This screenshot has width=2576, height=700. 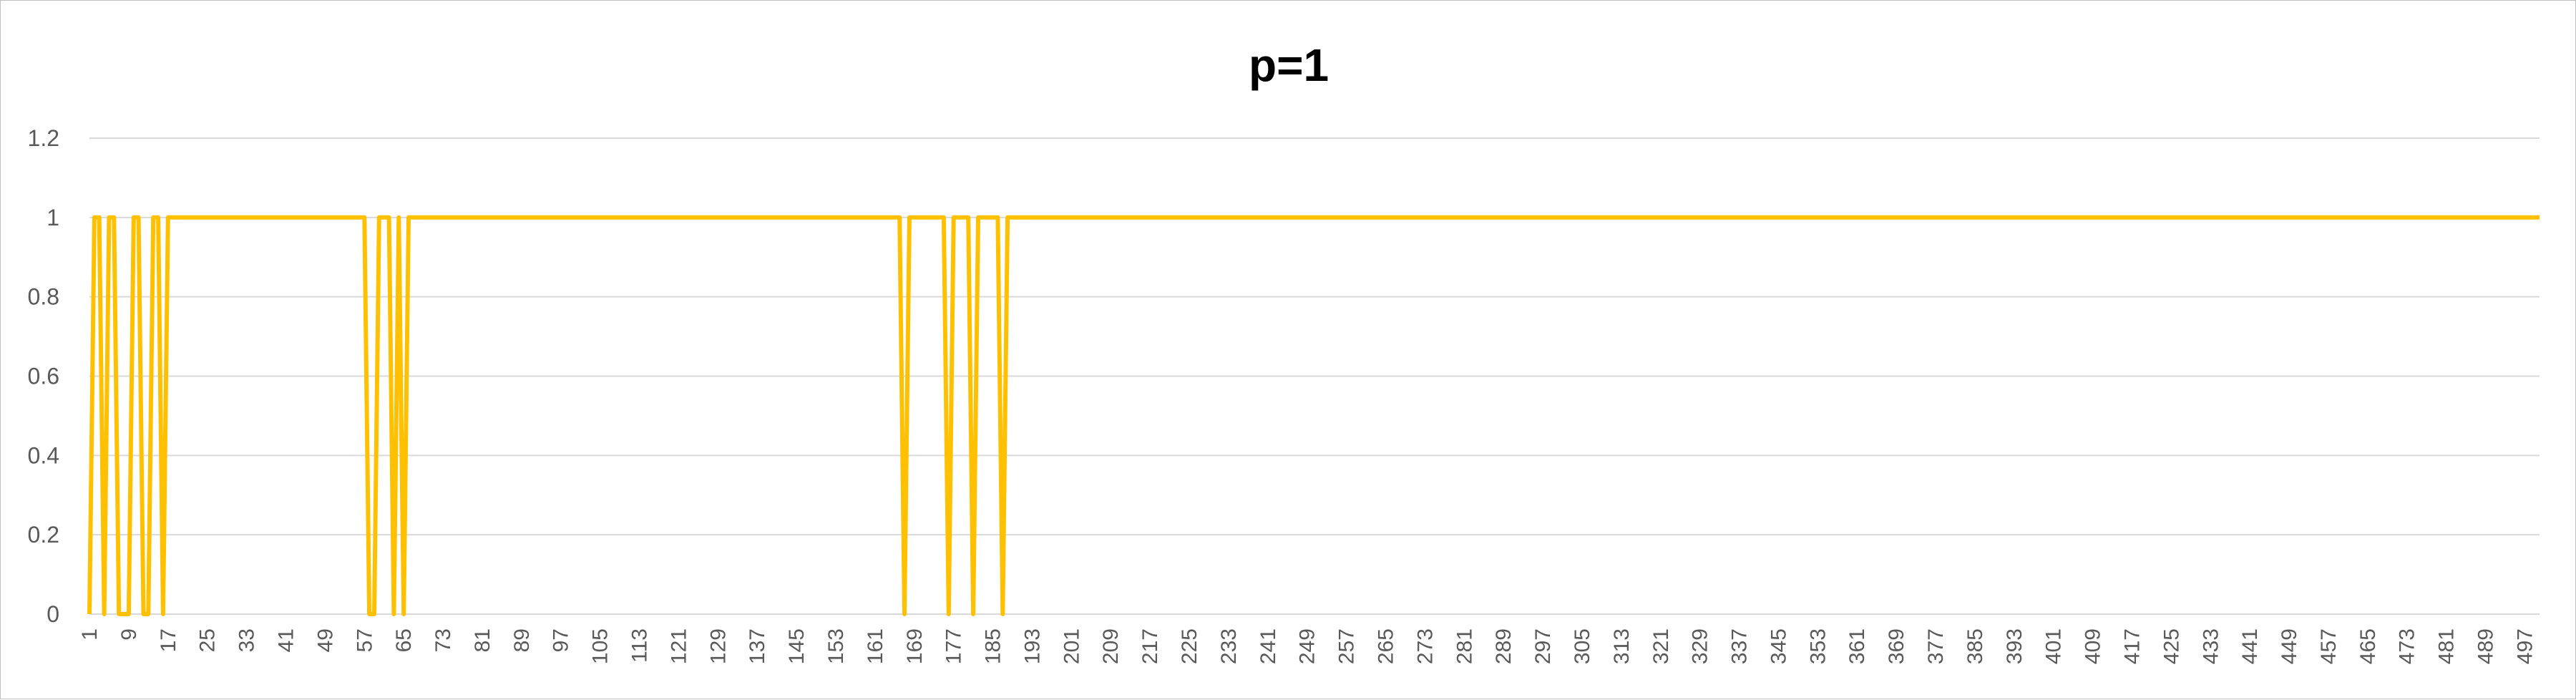 I want to click on x-tick-label: 105, so click(x=601, y=646).